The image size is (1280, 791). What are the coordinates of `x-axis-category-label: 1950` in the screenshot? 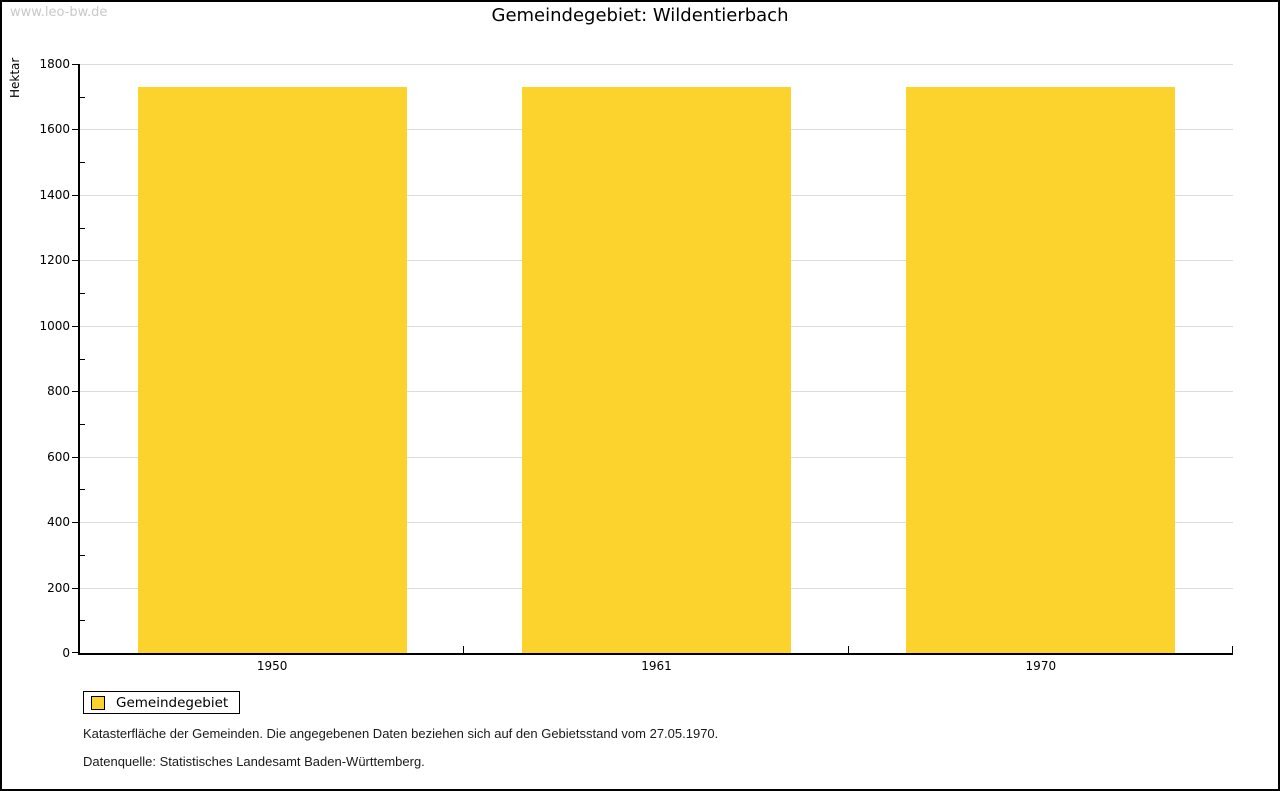 It's located at (272, 666).